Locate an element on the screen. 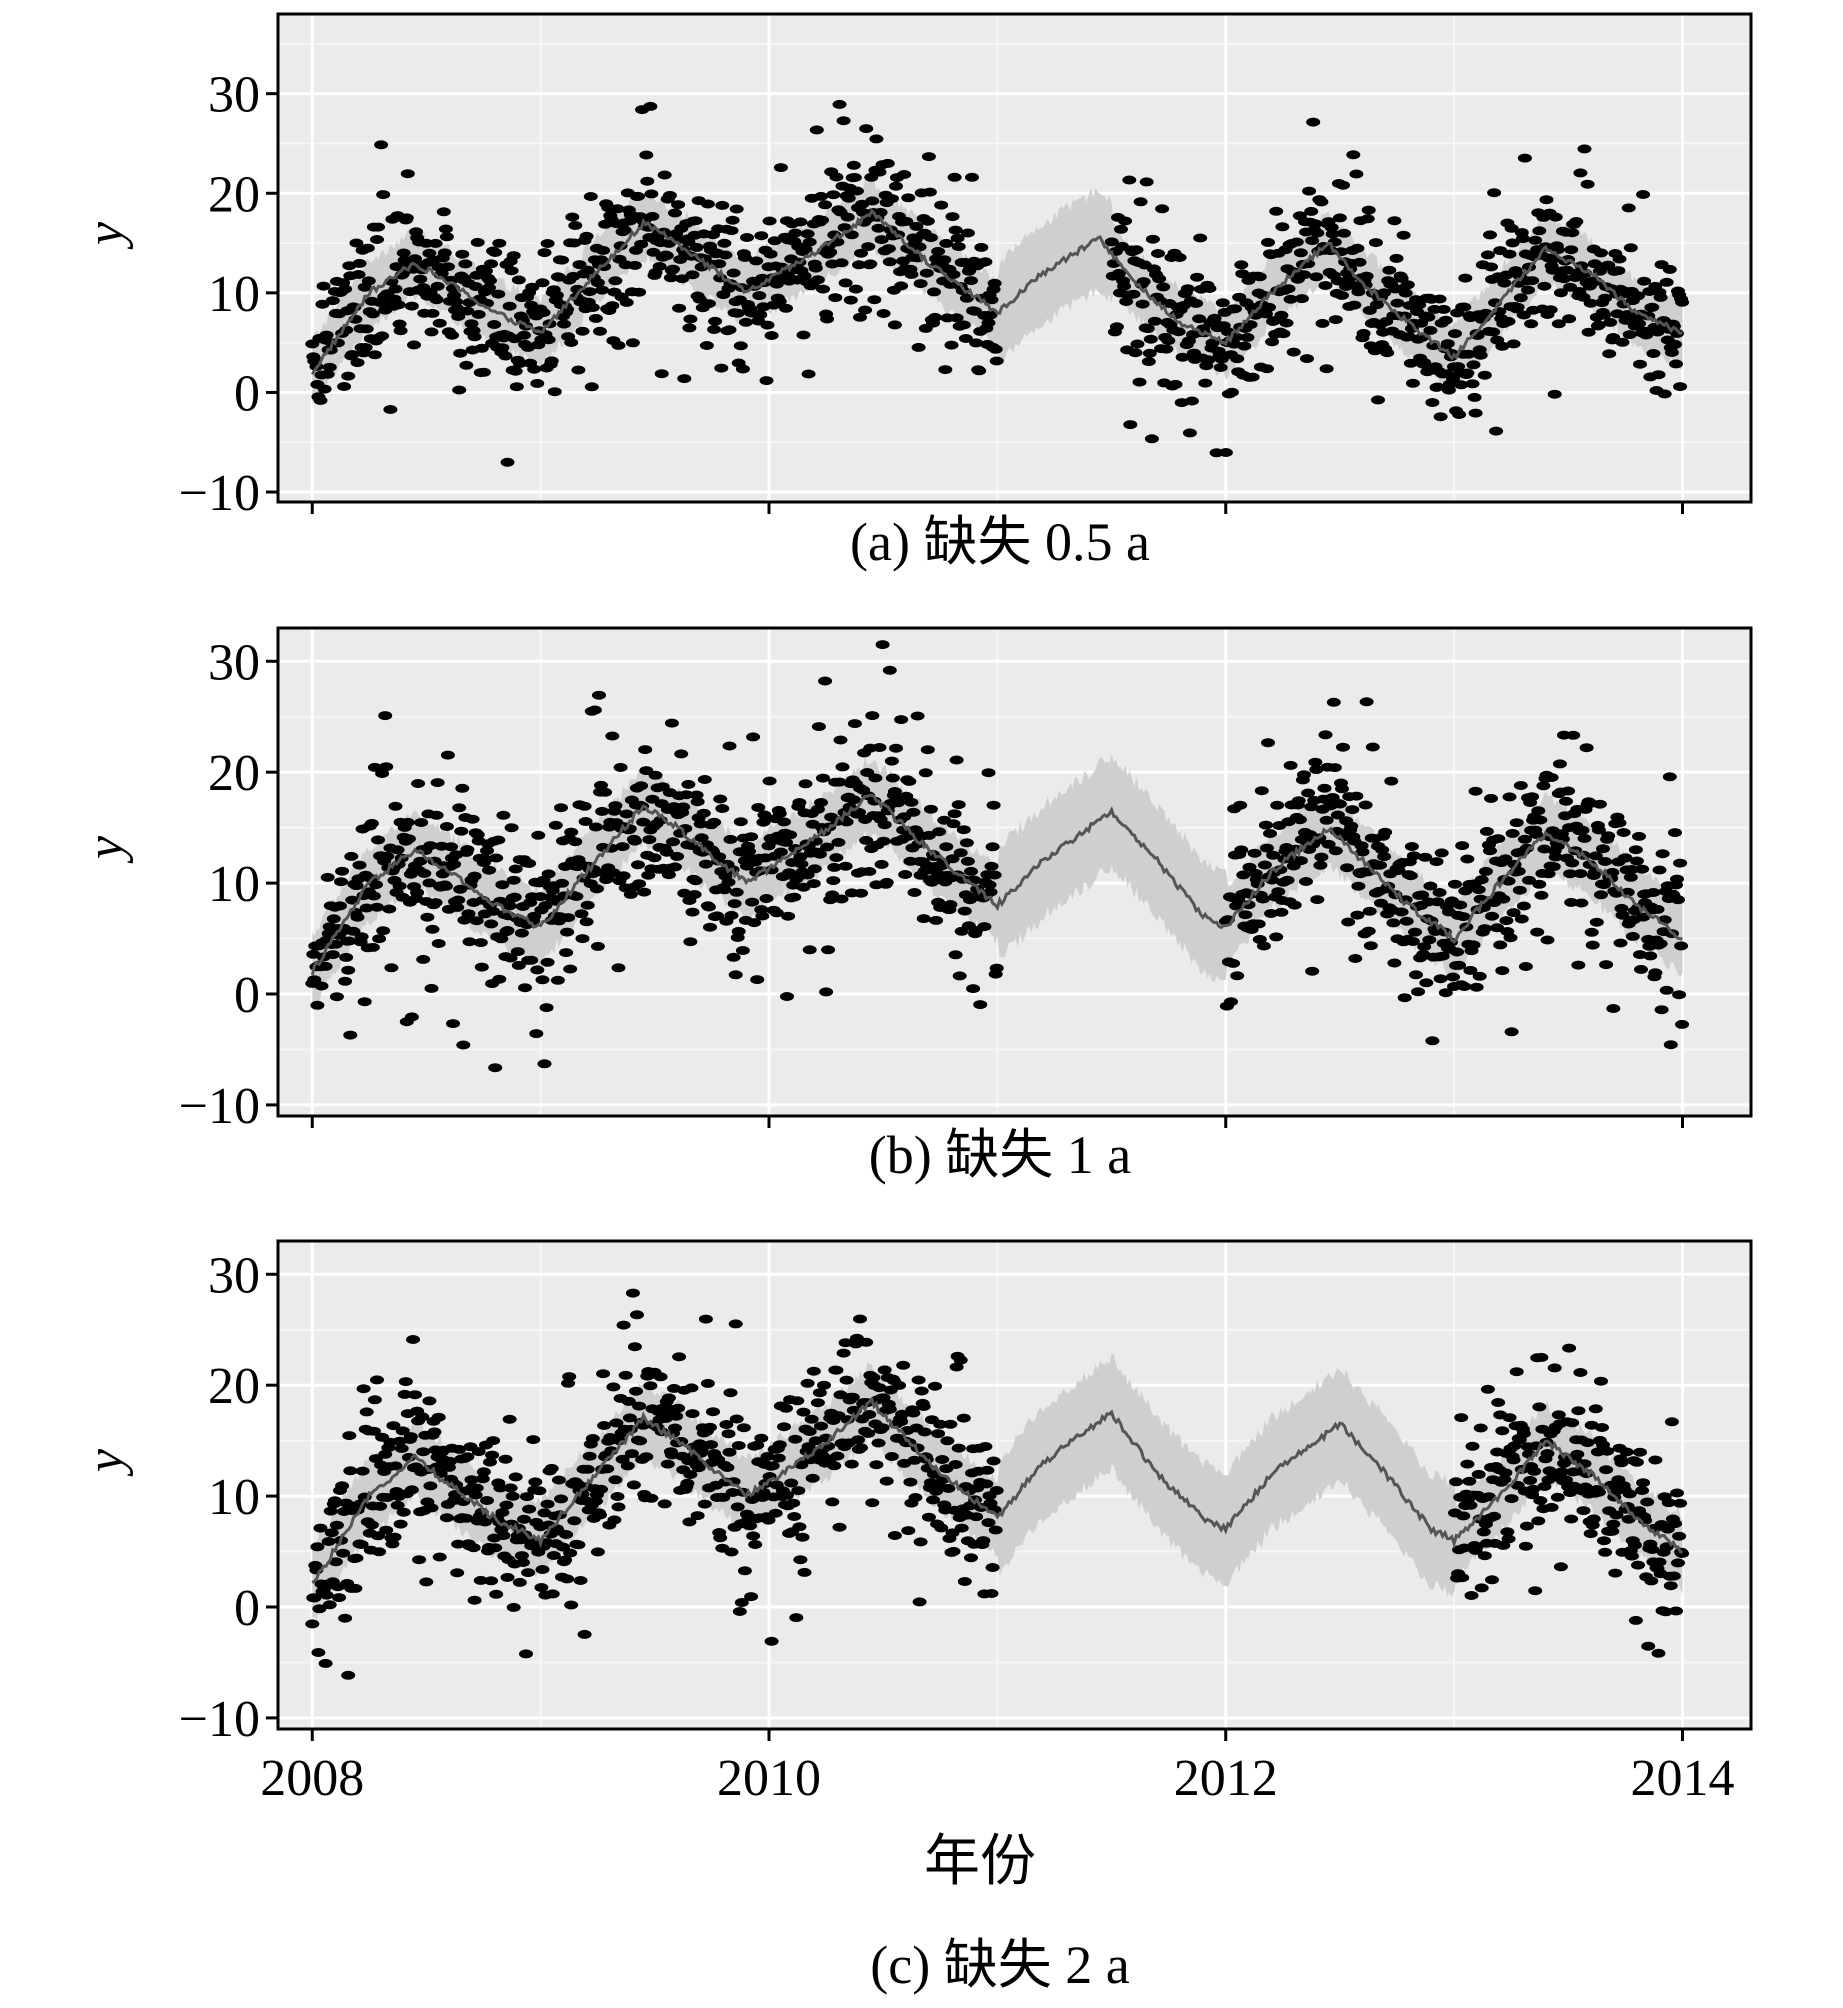 Image resolution: width=1843 pixels, height=2008 pixels. y-axis: −10 0 10 20 30 is located at coordinates (228, 294).